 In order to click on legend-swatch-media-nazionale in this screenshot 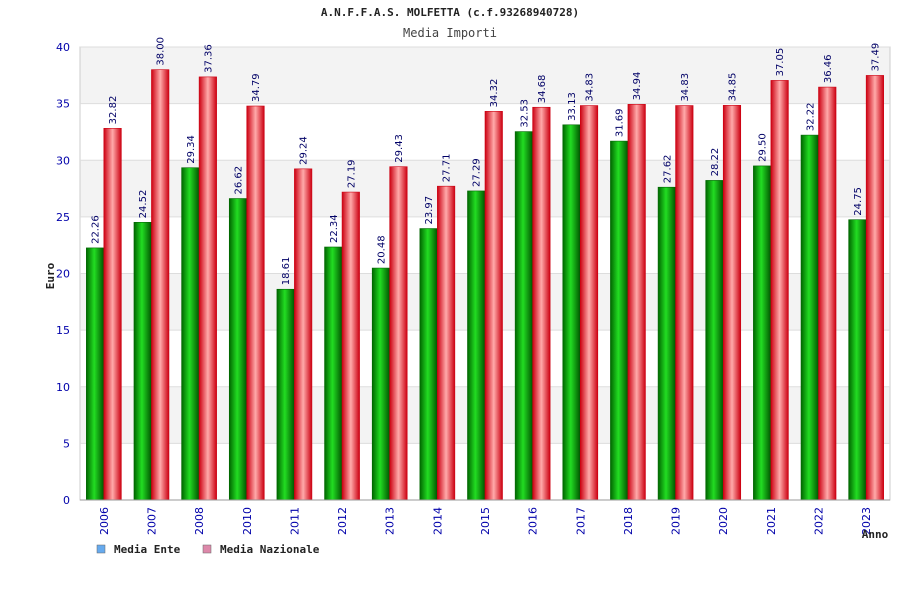, I will do `click(207, 549)`.